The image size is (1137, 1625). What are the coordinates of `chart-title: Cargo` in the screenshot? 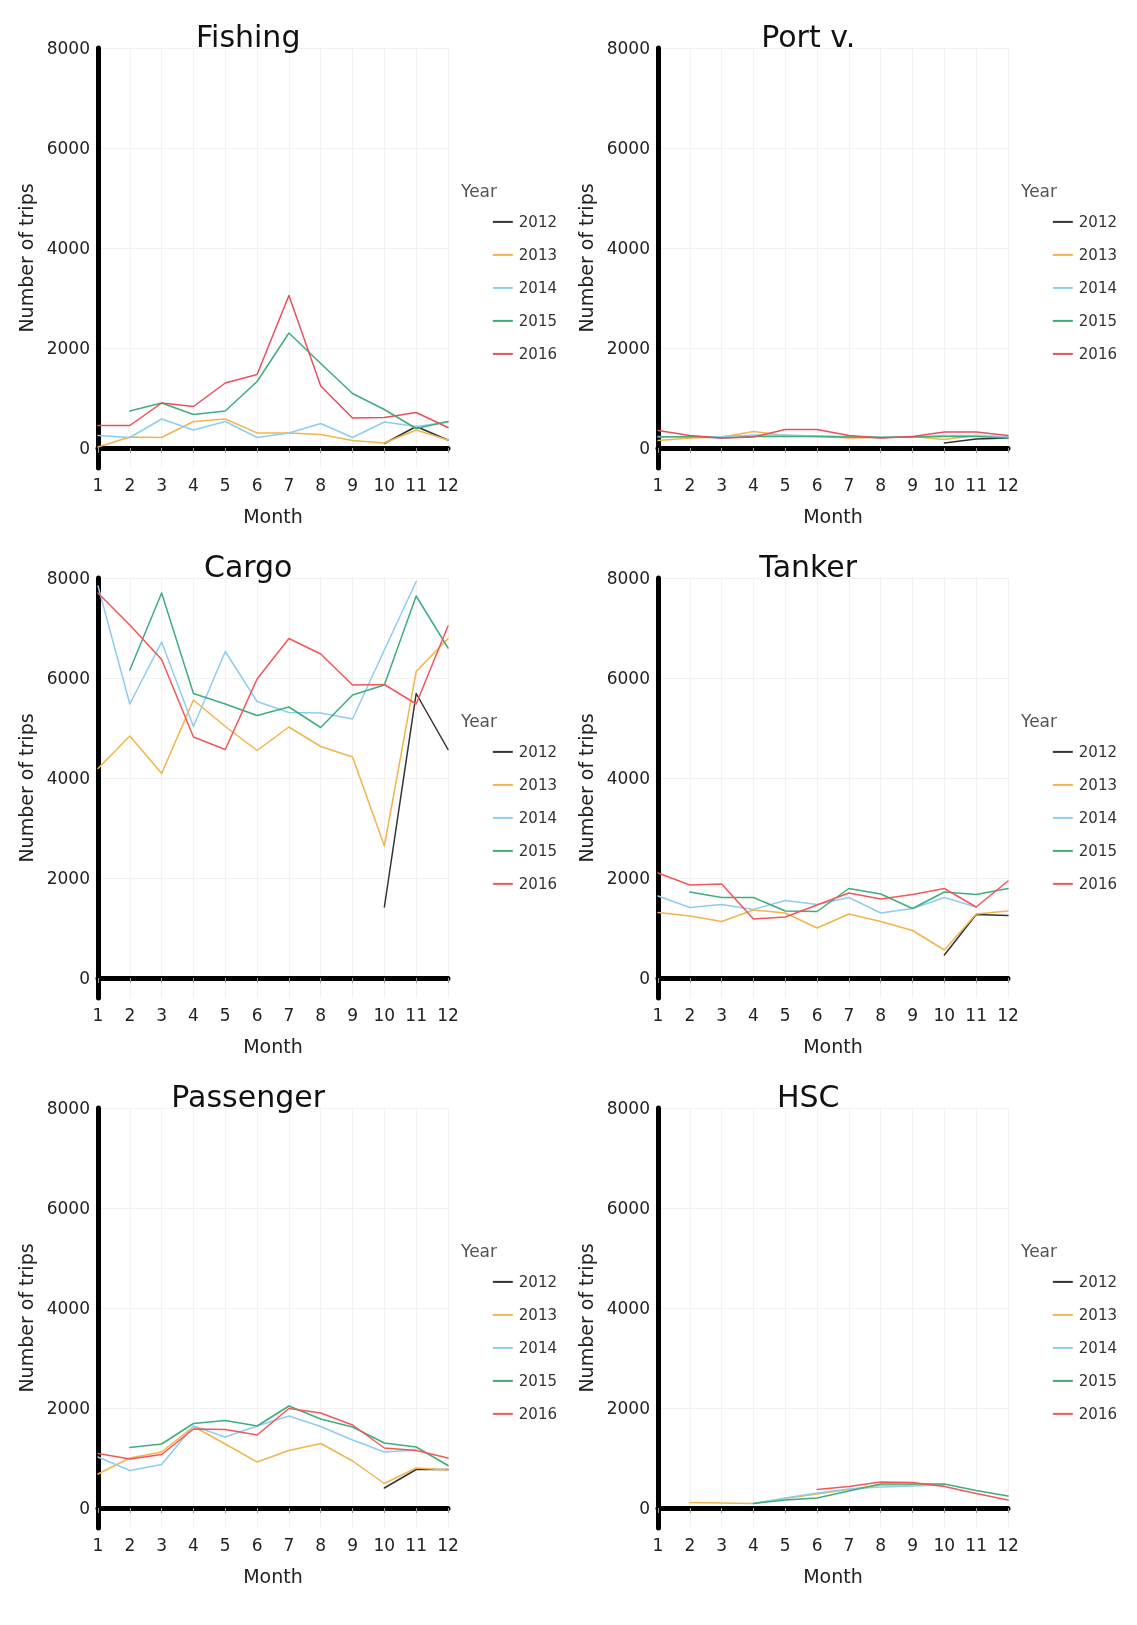 It's located at (248, 566).